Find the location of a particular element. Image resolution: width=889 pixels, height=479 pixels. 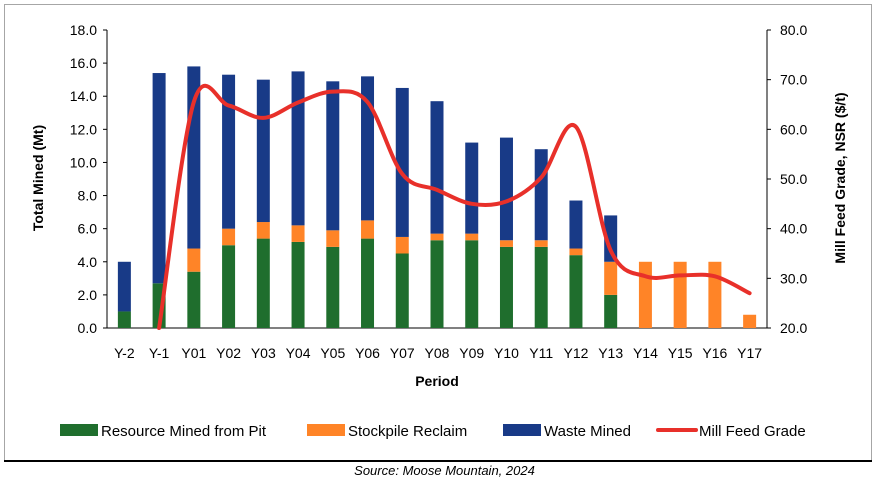

x-tick-label: Y14 is located at coordinates (645, 353).